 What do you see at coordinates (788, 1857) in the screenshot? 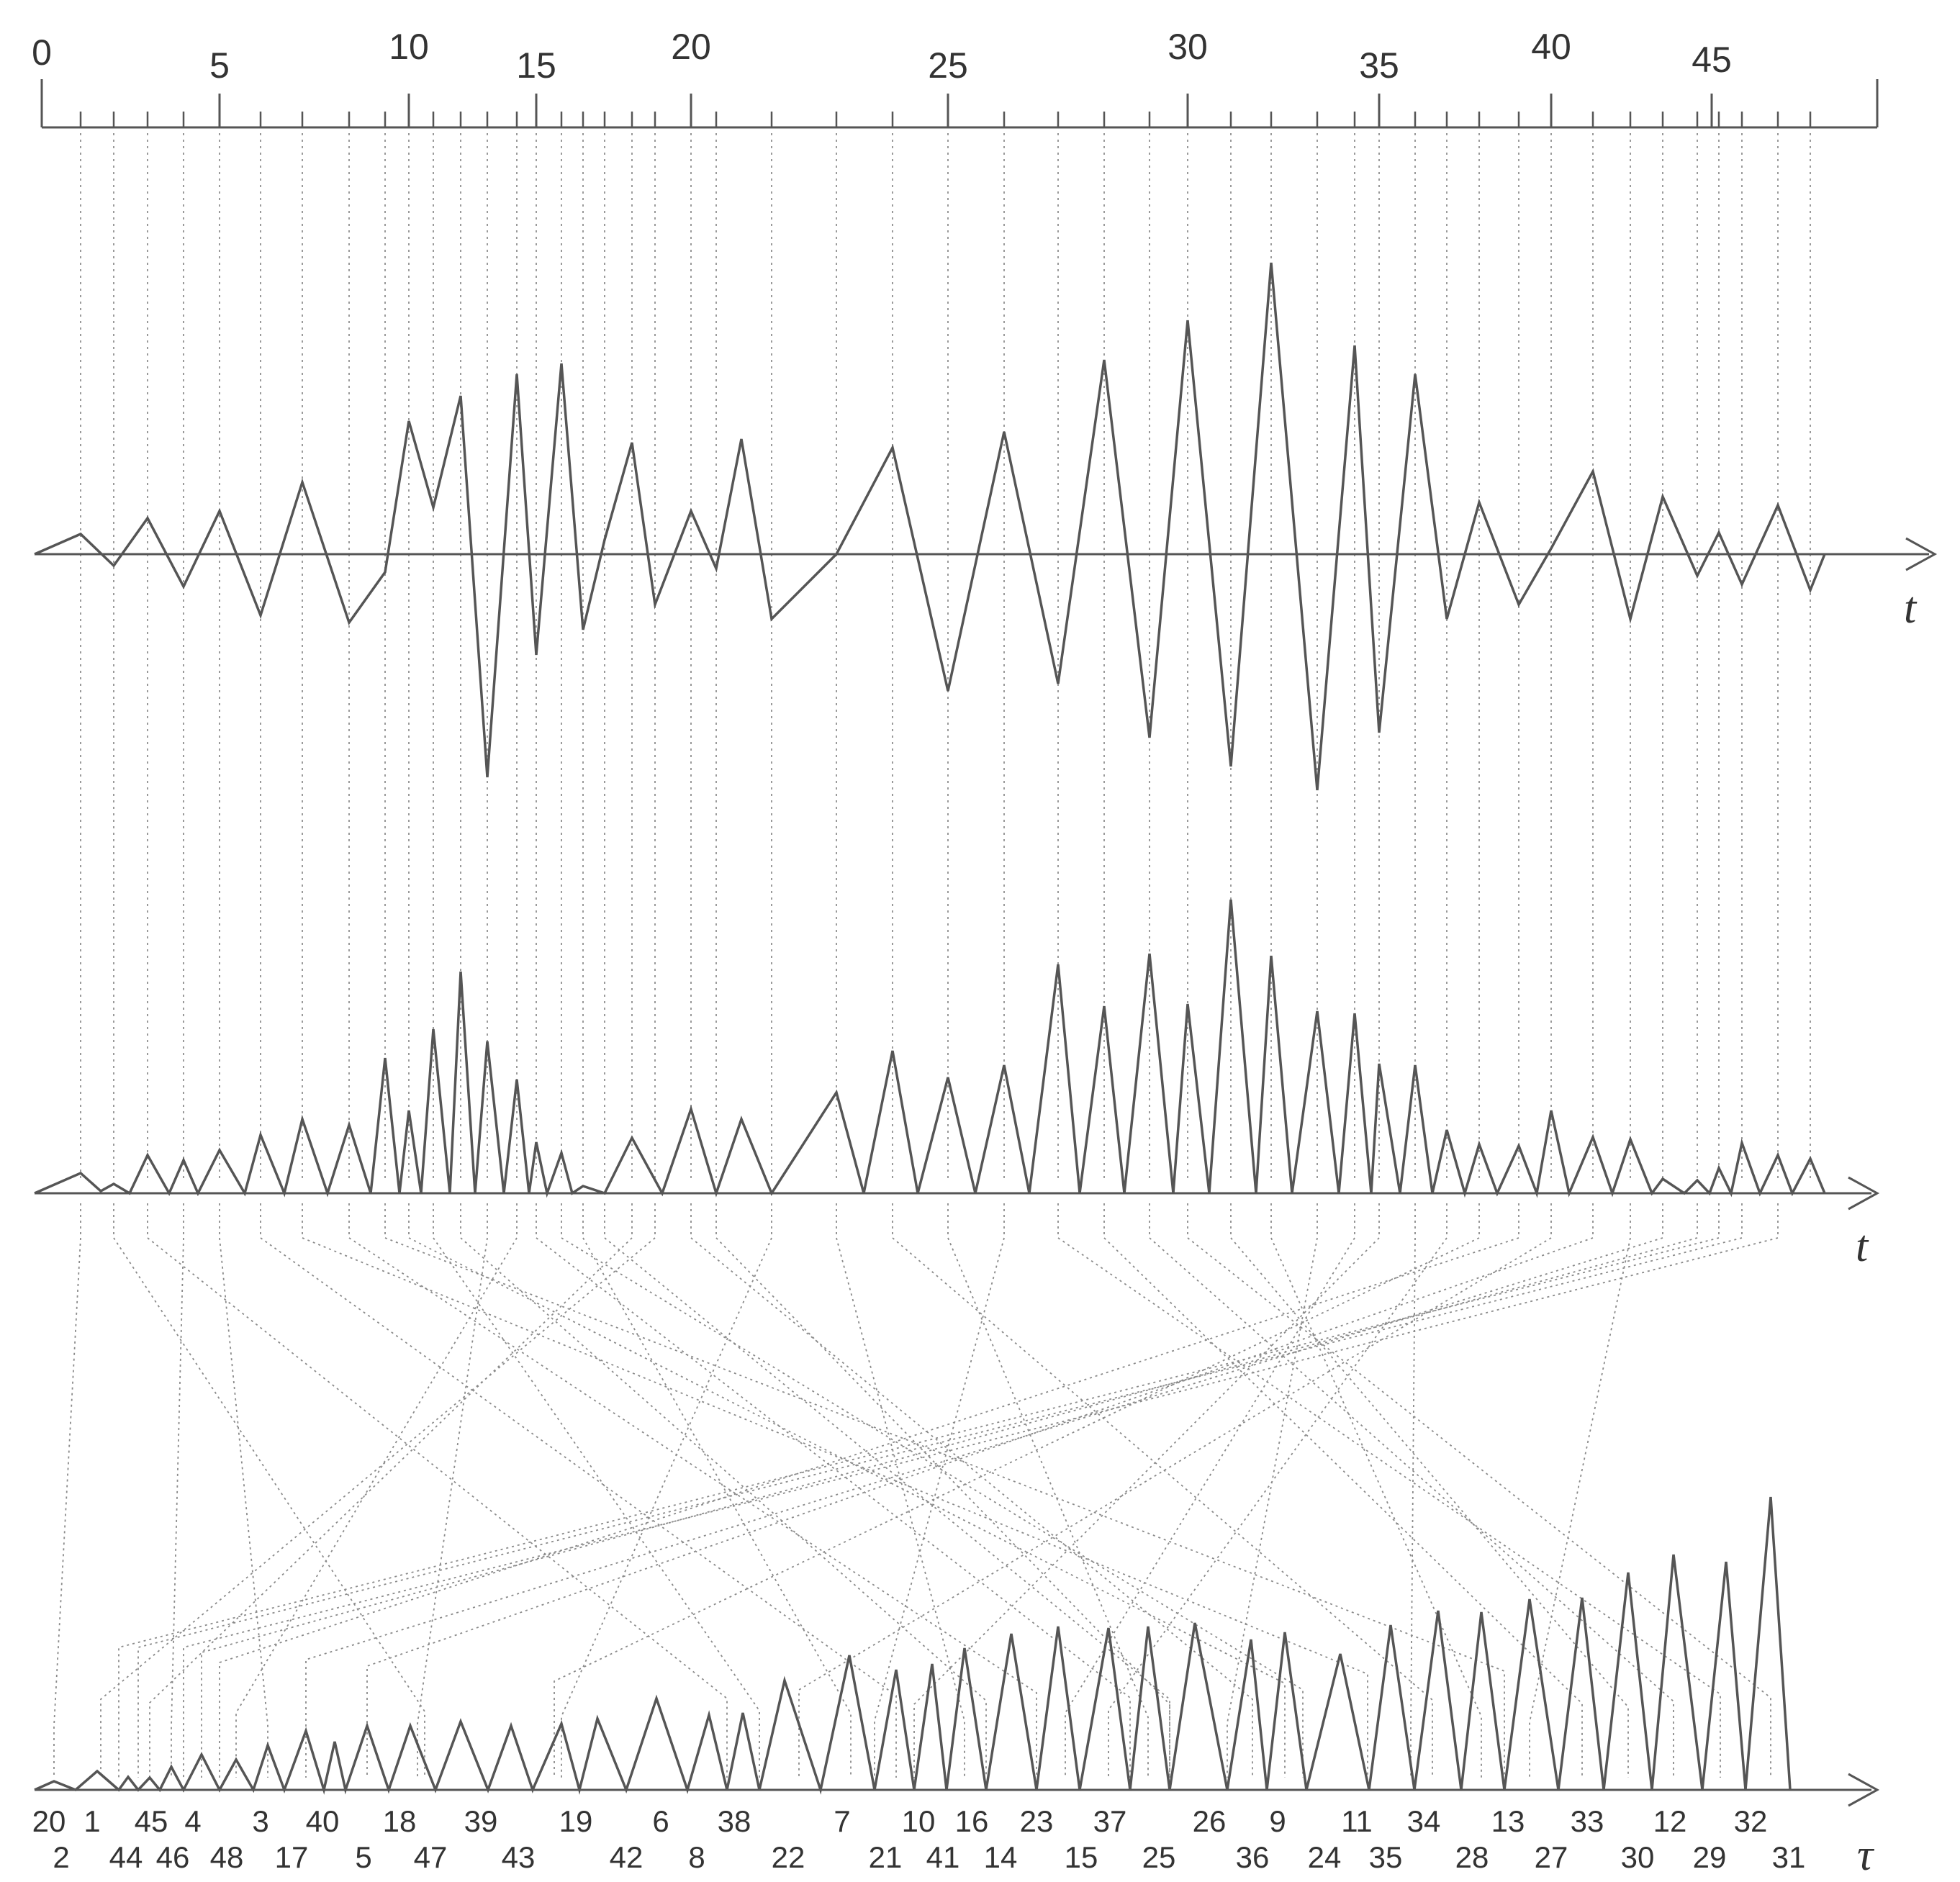
I see `tau-label: 22` at bounding box center [788, 1857].